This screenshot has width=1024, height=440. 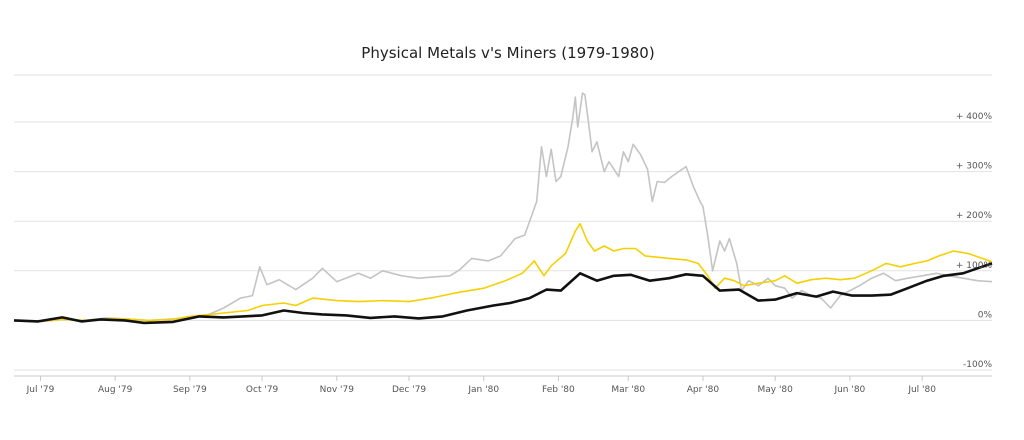 I want to click on x-tick-label: May '80, so click(x=775, y=390).